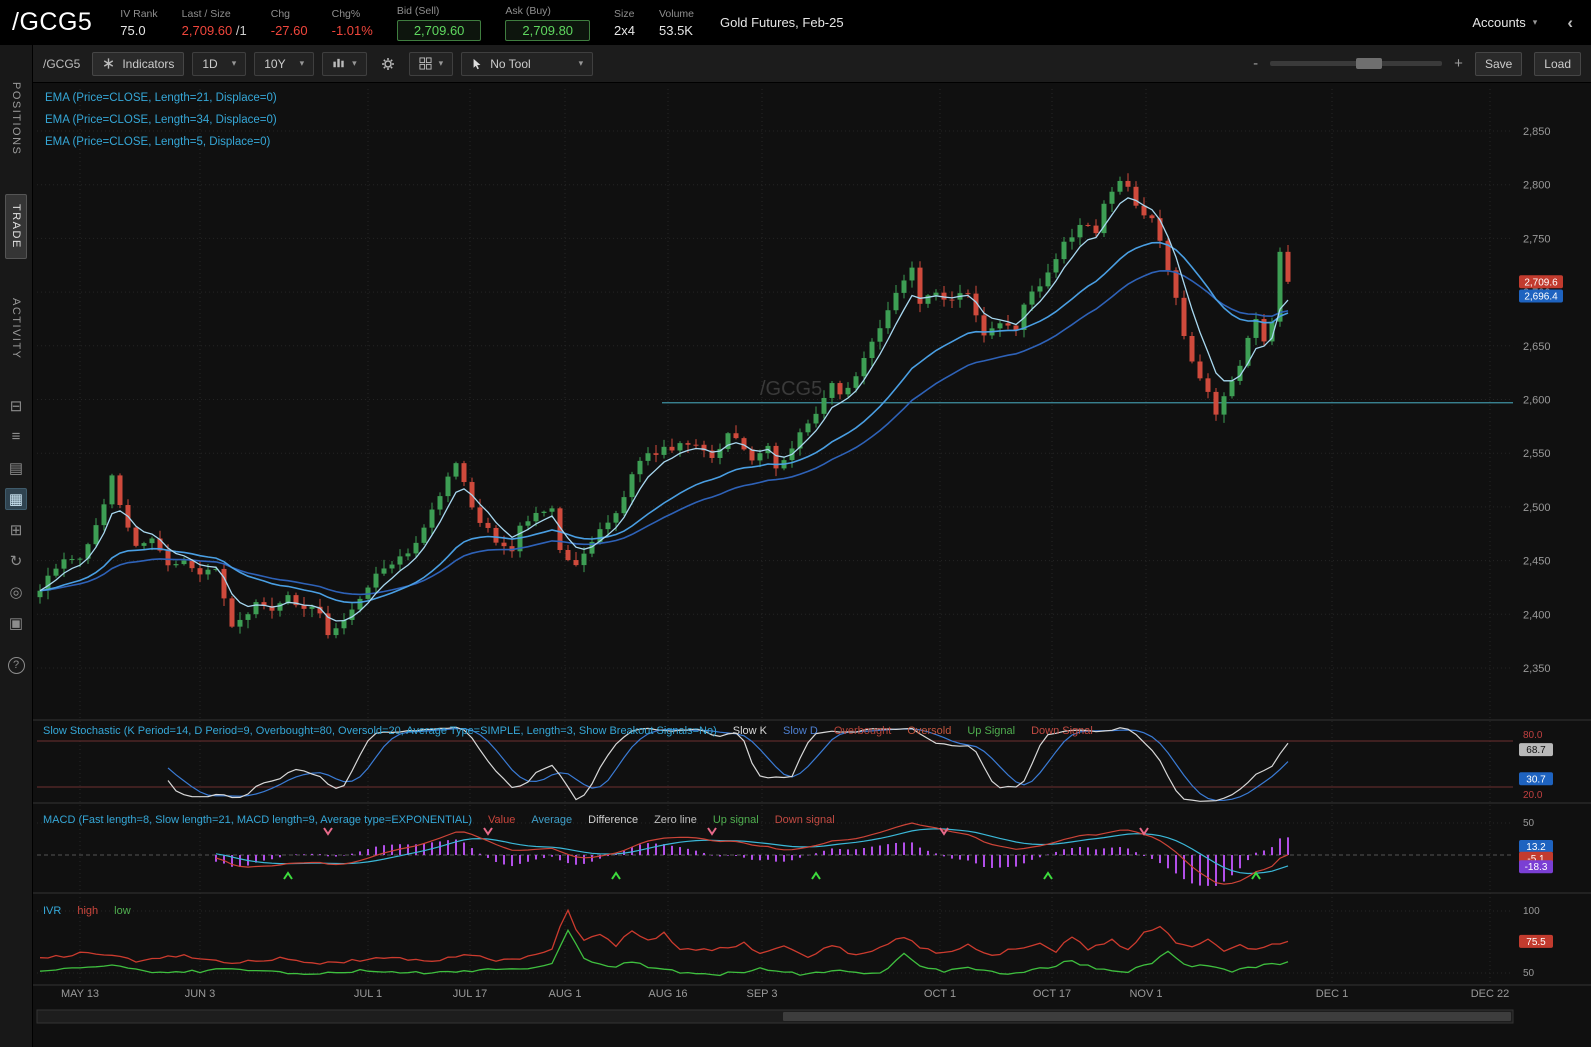 The height and width of the screenshot is (1047, 1591). I want to click on toolbar-symbol: /GCG5, so click(62, 63).